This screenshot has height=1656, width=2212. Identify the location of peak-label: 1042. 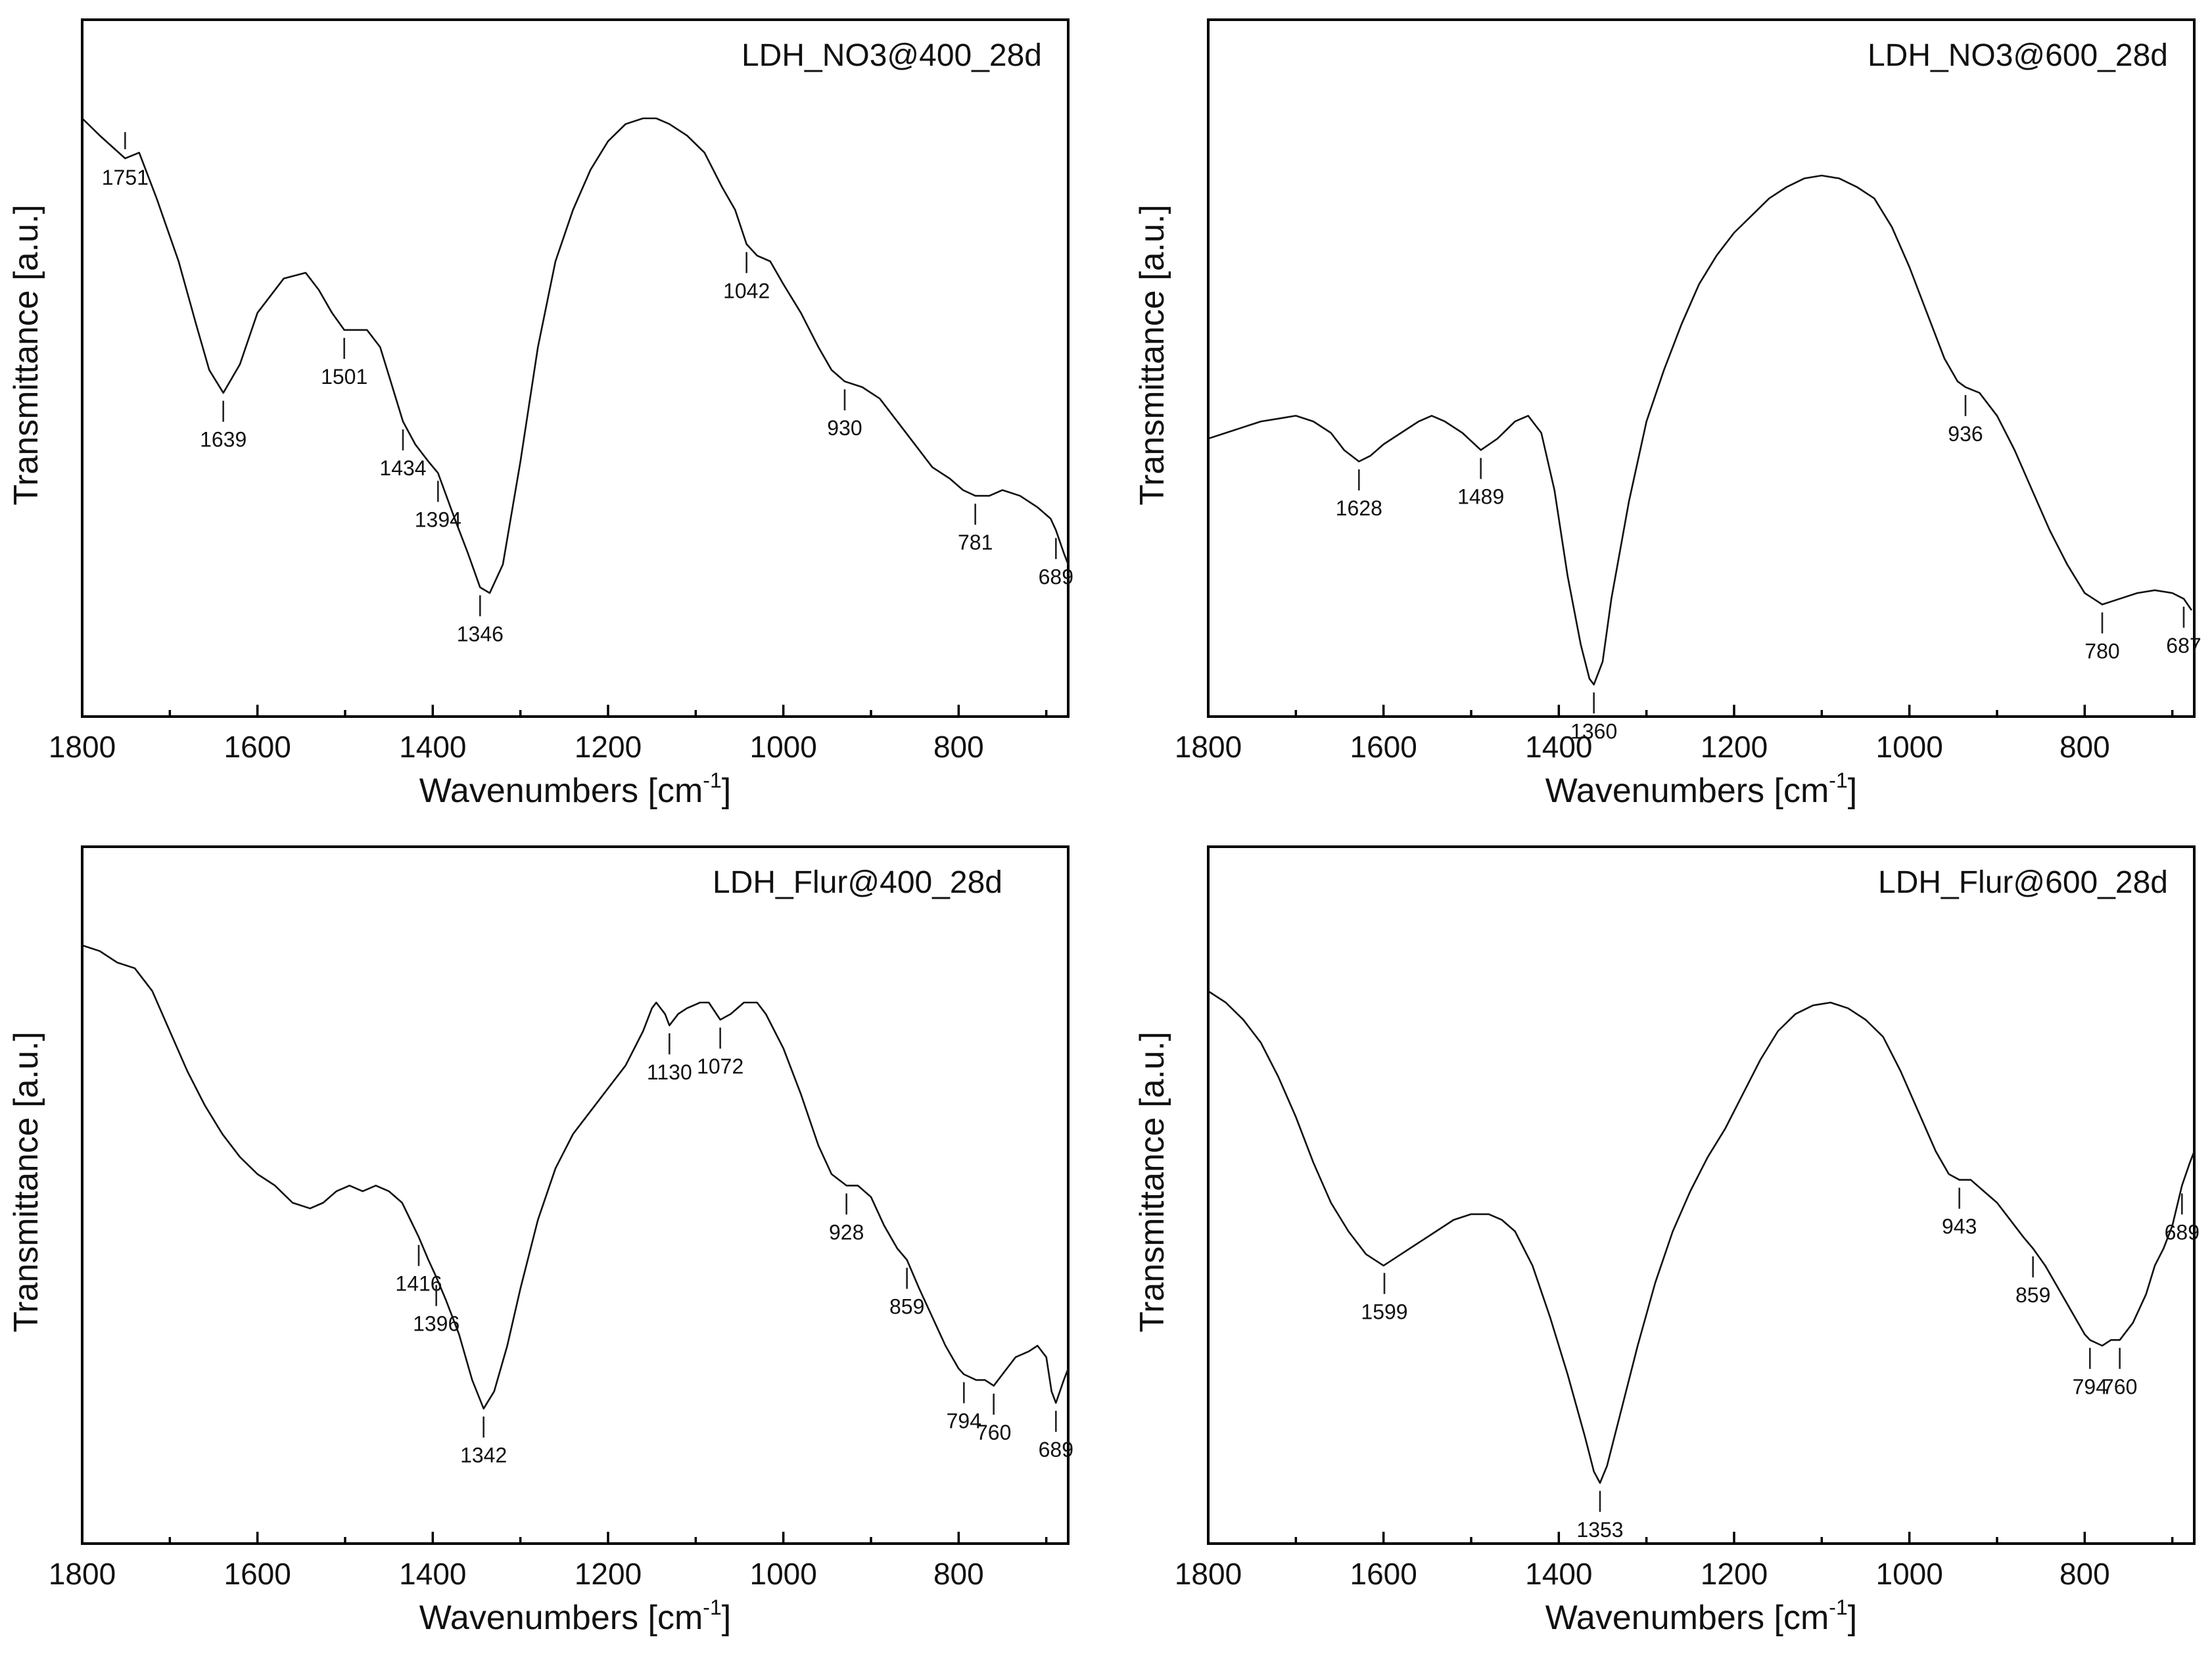
(746, 290).